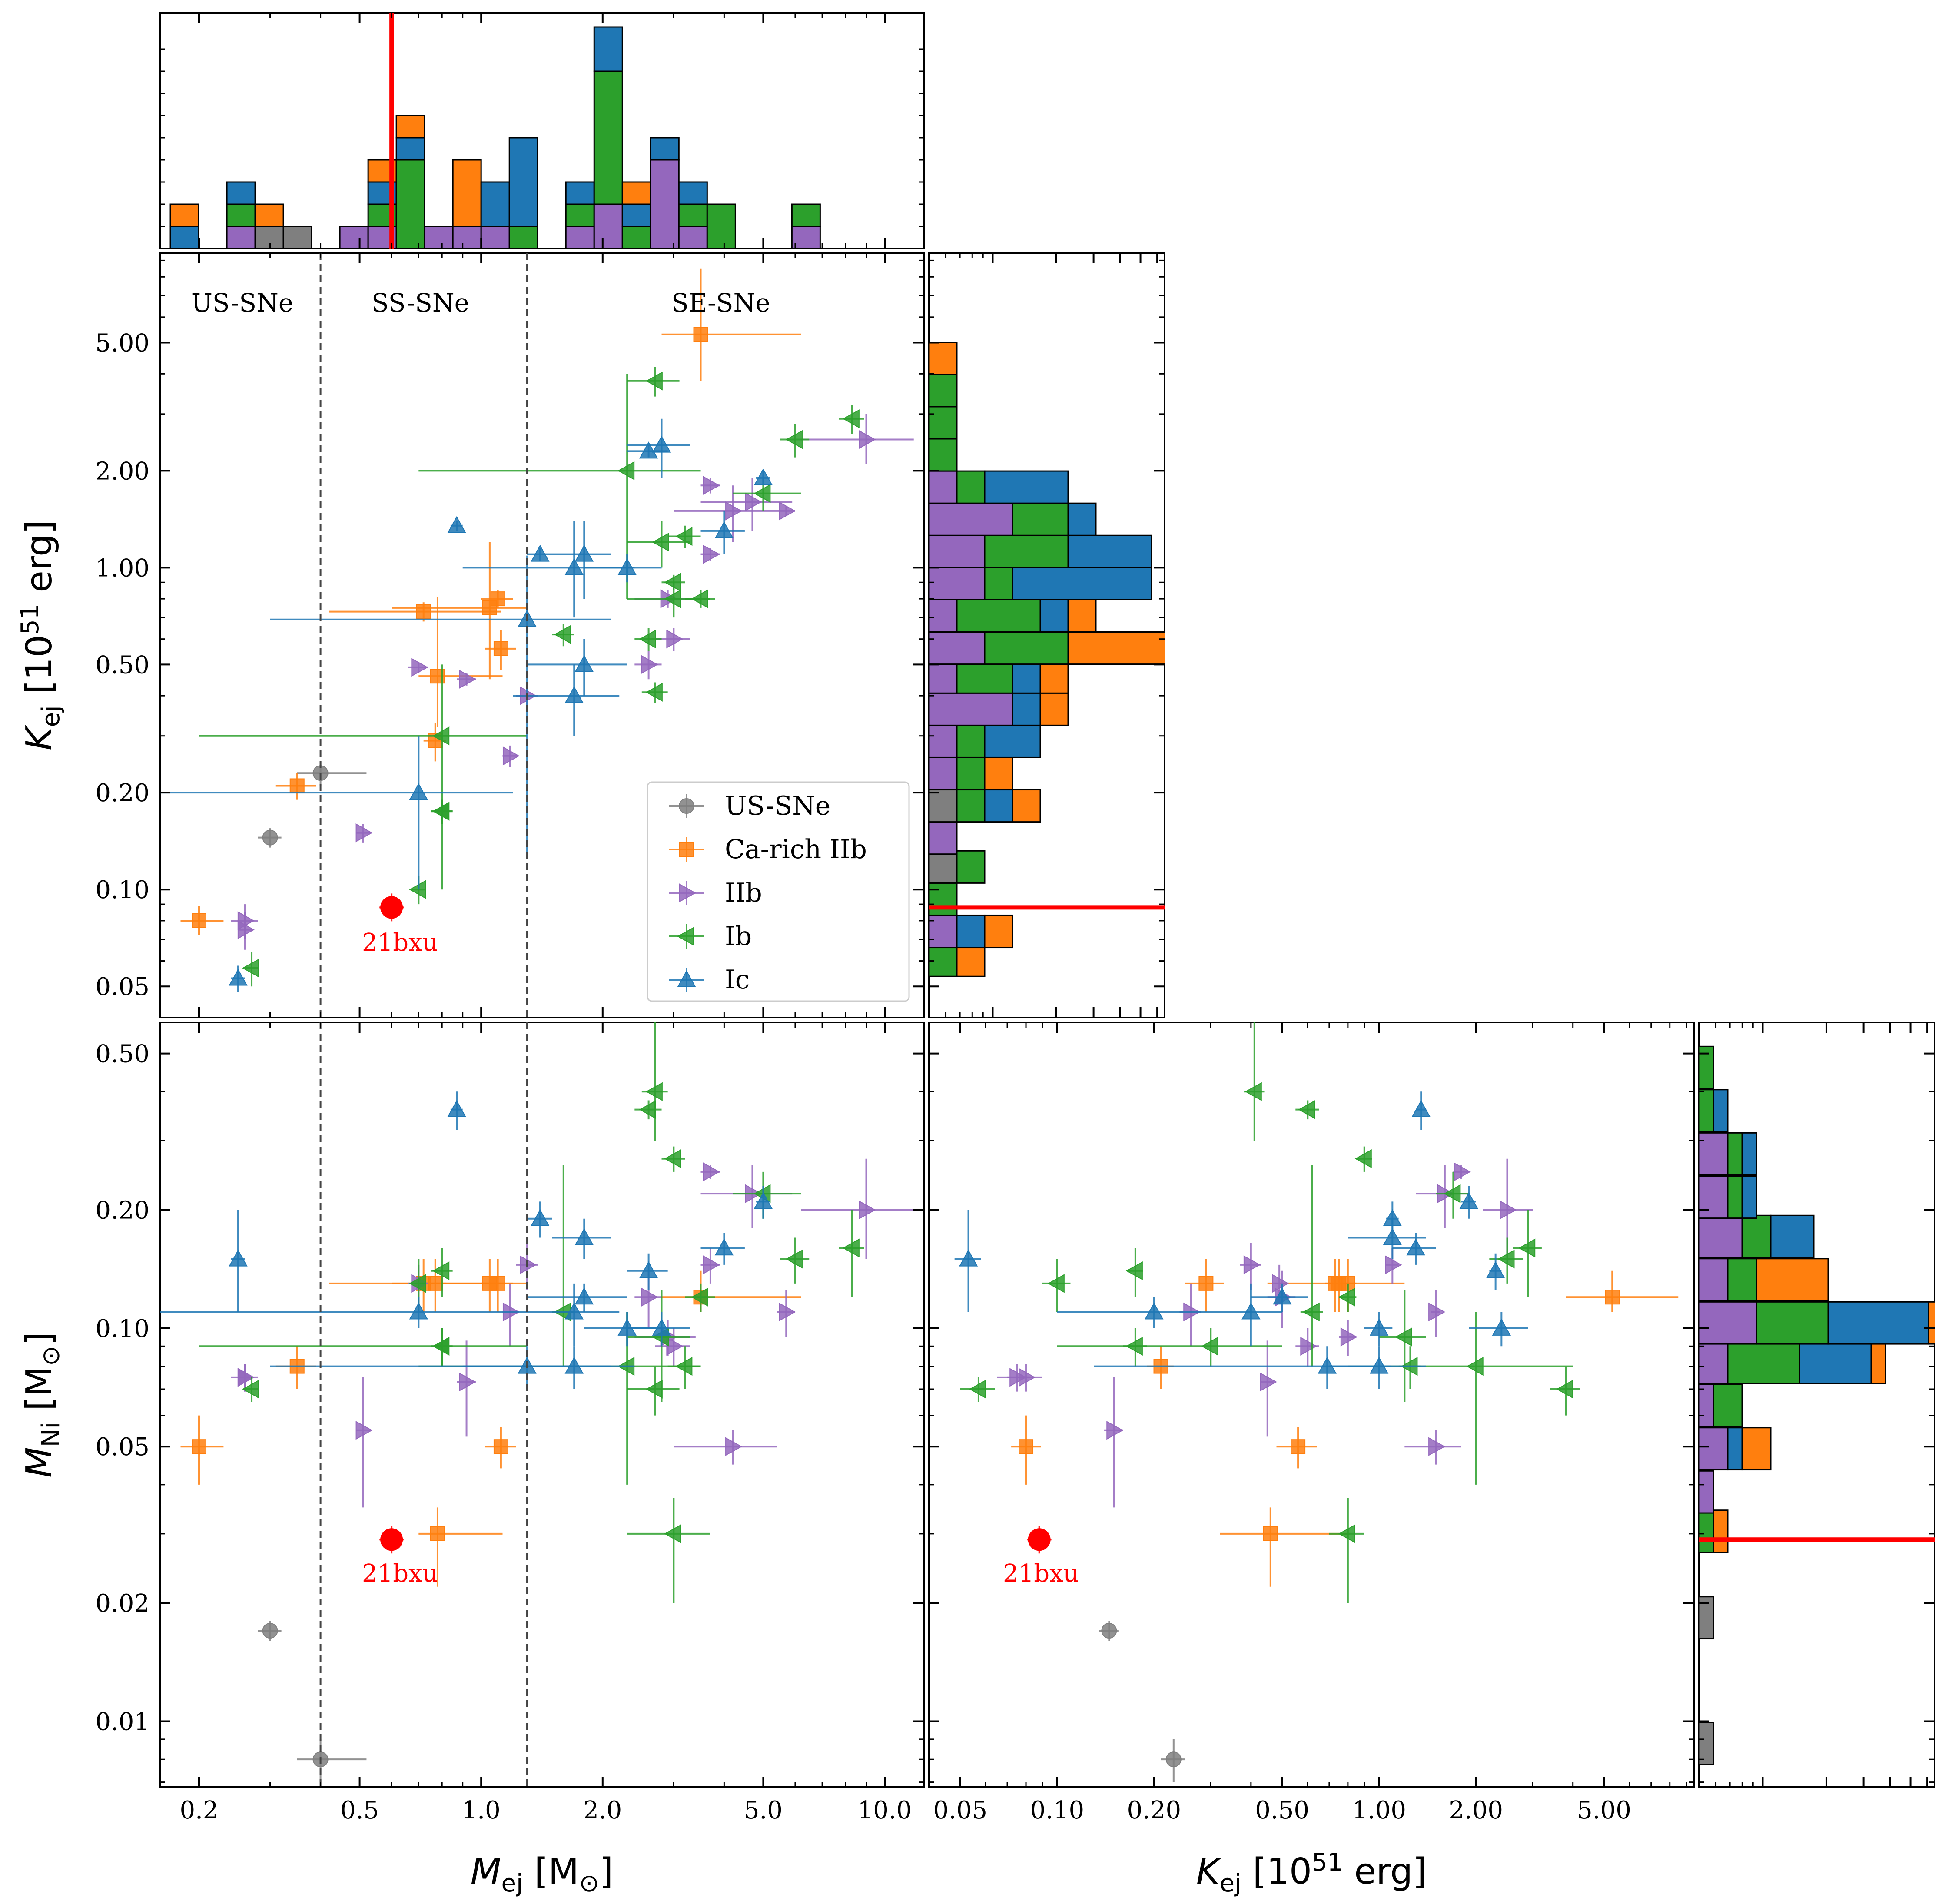 This screenshot has height=1904, width=1945. What do you see at coordinates (1306, 1109) in the screenshot?
I see `mni-kej-ib-7-marker` at bounding box center [1306, 1109].